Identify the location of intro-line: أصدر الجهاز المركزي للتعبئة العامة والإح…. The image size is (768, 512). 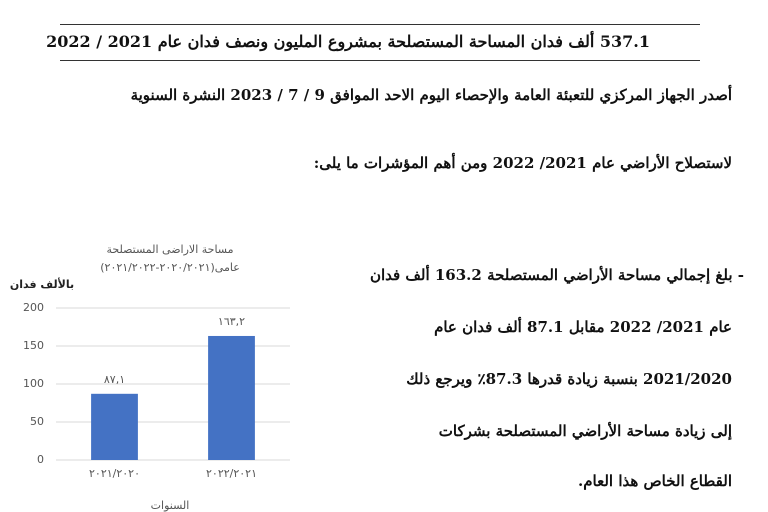
(431, 95).